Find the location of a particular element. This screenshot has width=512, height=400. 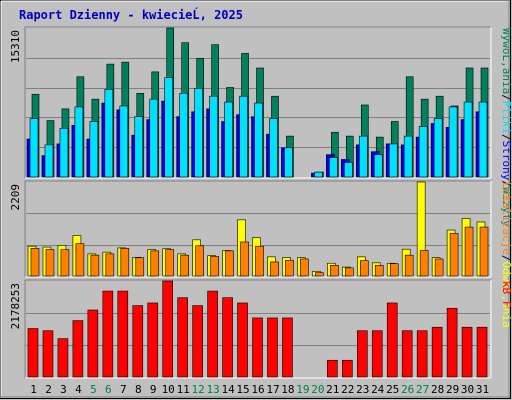

panel-2-ymax-label: 2209 is located at coordinates (15, 197).